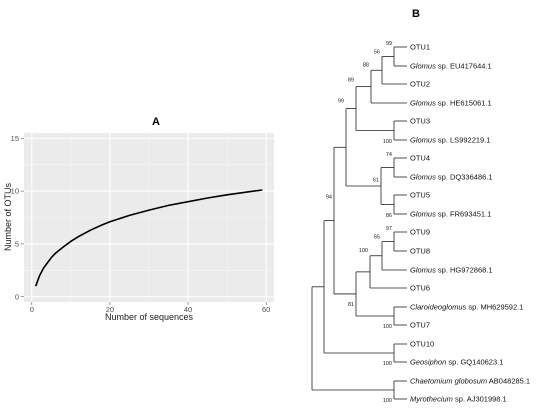  Describe the element at coordinates (188, 309) in the screenshot. I see `x-tick-label: 40` at that location.